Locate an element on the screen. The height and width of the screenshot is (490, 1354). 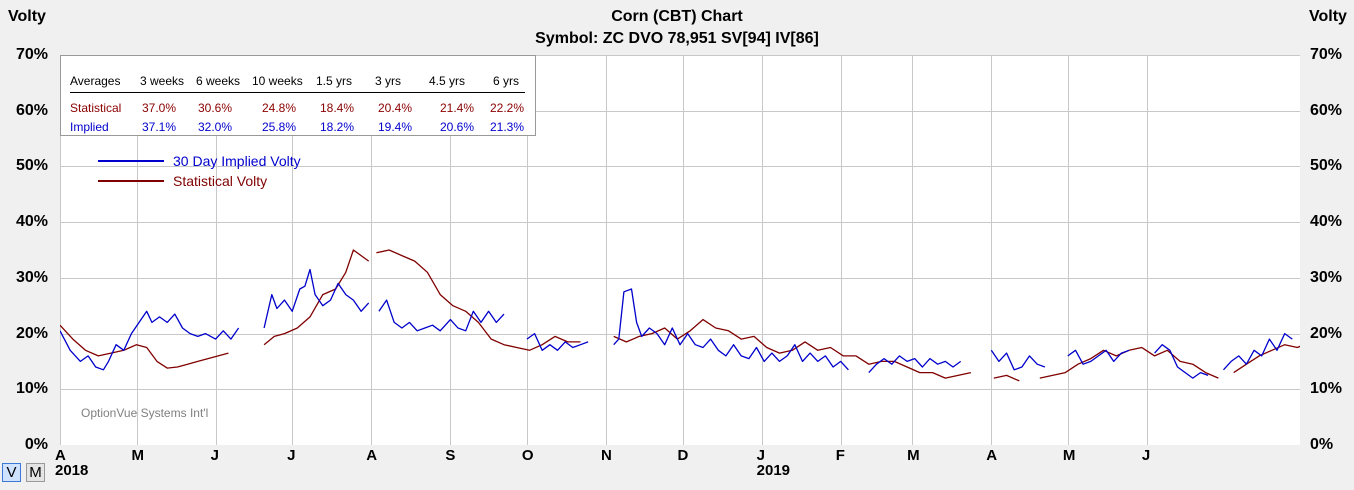
y-tick-label-left: 30% is located at coordinates (31, 277).